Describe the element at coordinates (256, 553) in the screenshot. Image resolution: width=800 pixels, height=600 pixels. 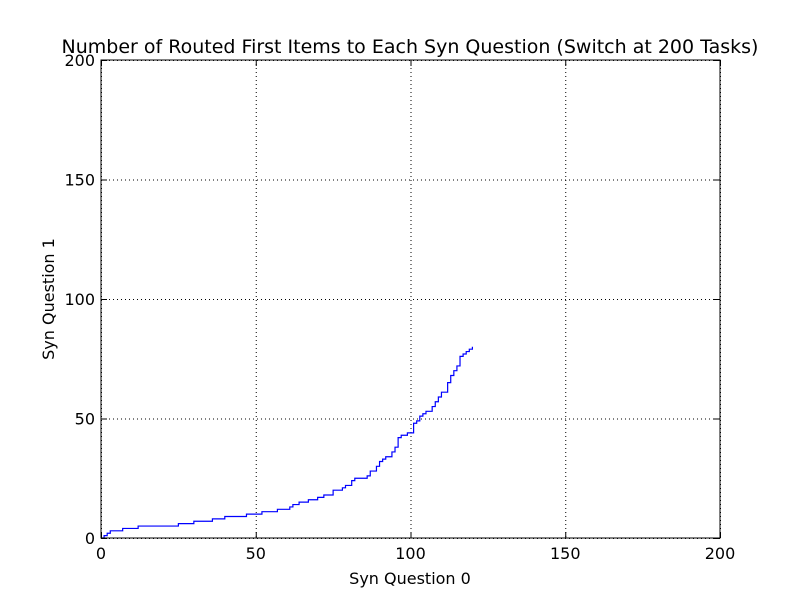
I see `x-tick-label: 50` at that location.